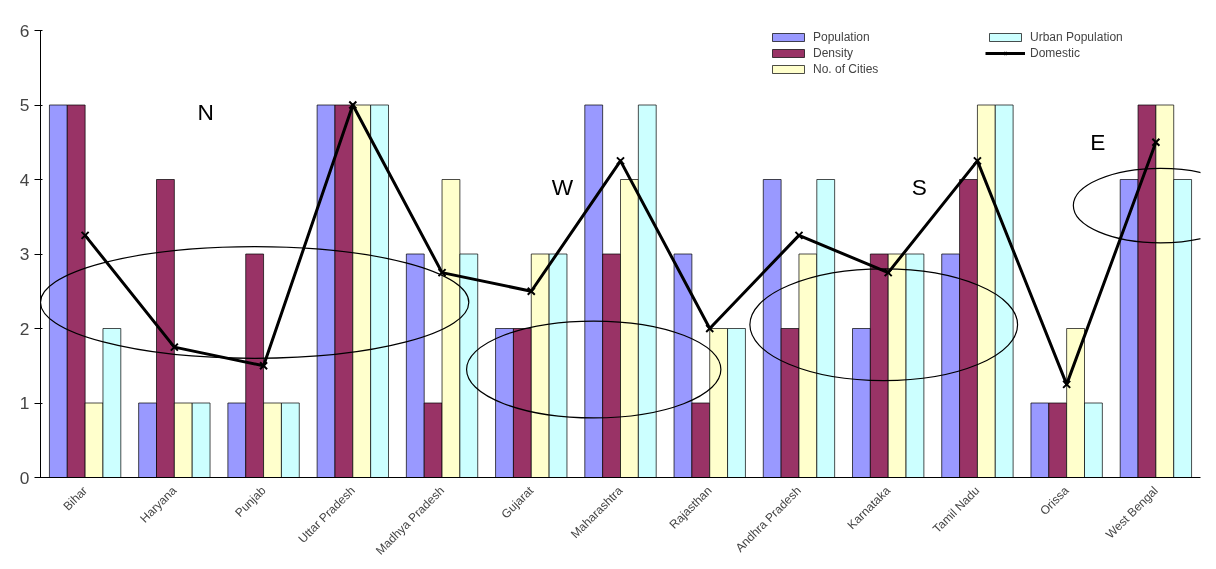 This screenshot has width=1216, height=569. Describe the element at coordinates (1055, 53) in the screenshot. I see `legend-label: Domestic` at that location.